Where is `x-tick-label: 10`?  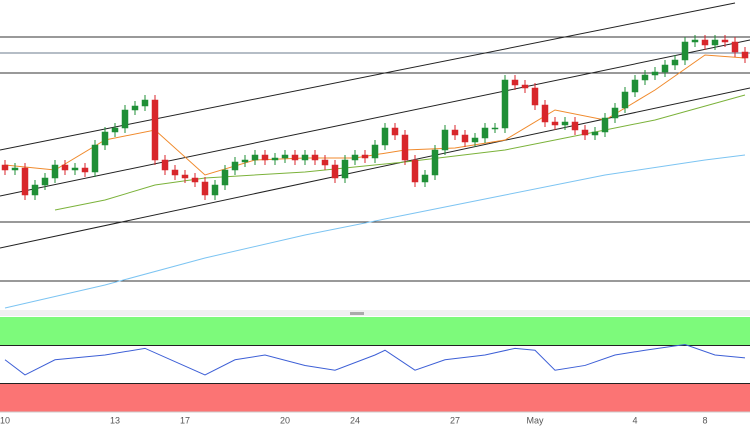
x-tick-label: 10 is located at coordinates (5, 420).